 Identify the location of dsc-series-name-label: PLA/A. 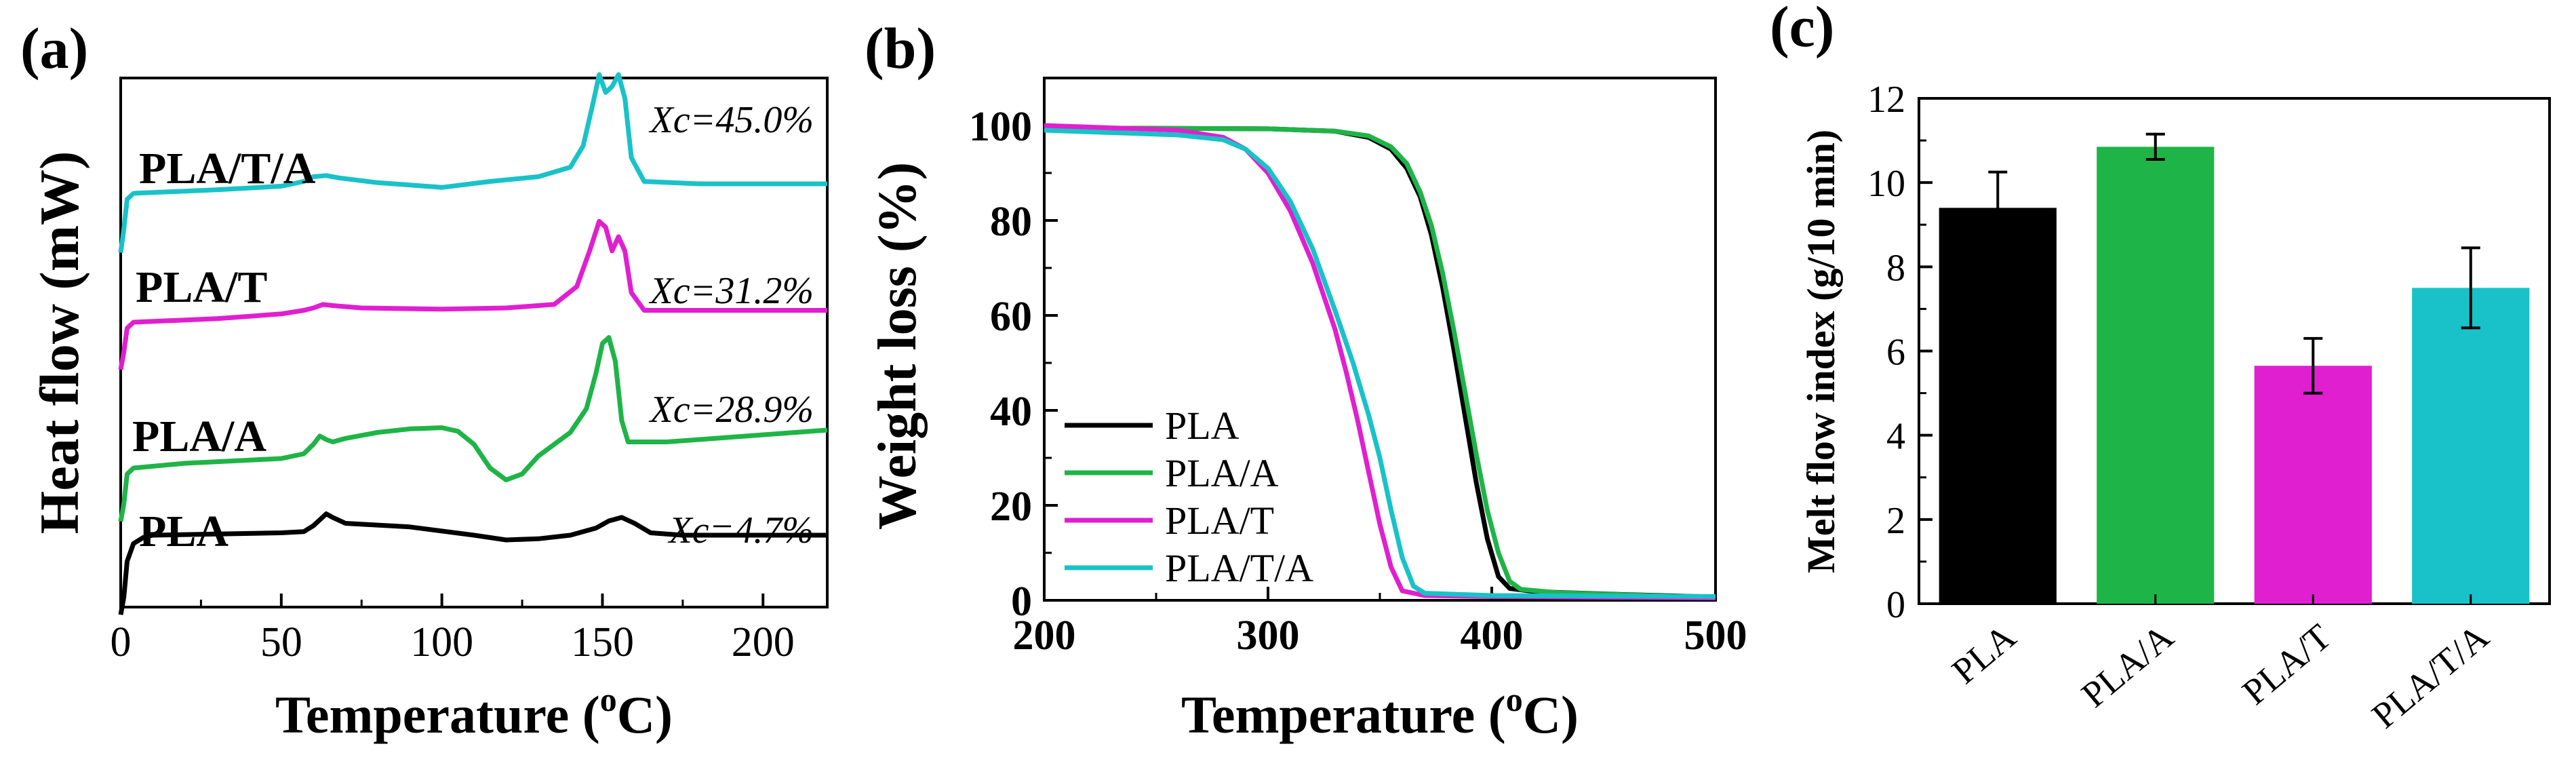
(199, 436).